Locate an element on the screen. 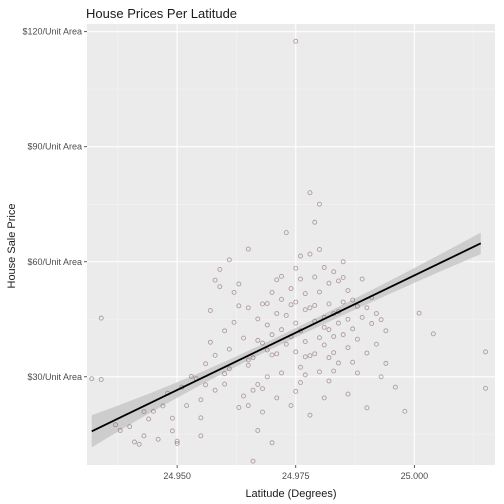 The image size is (504, 504). x-axis-title: Latitude (Degrees) is located at coordinates (290, 494).